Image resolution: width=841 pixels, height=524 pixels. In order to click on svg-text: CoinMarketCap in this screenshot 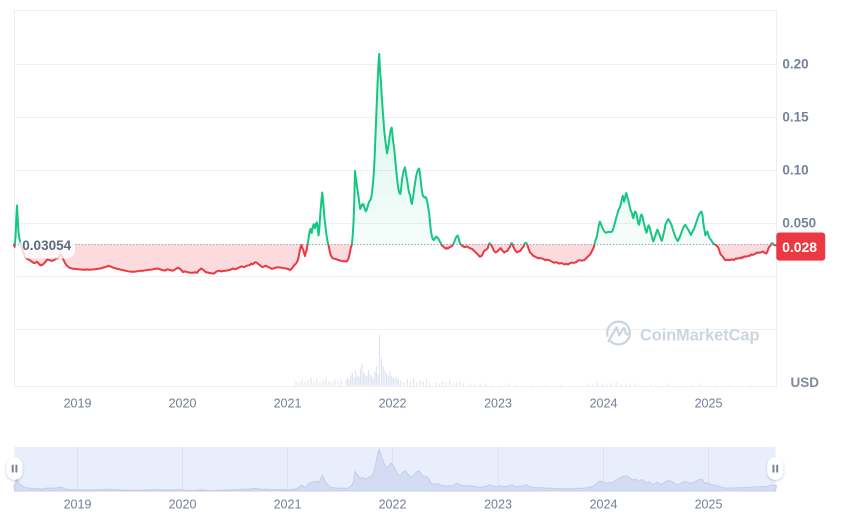, I will do `click(699, 336)`.